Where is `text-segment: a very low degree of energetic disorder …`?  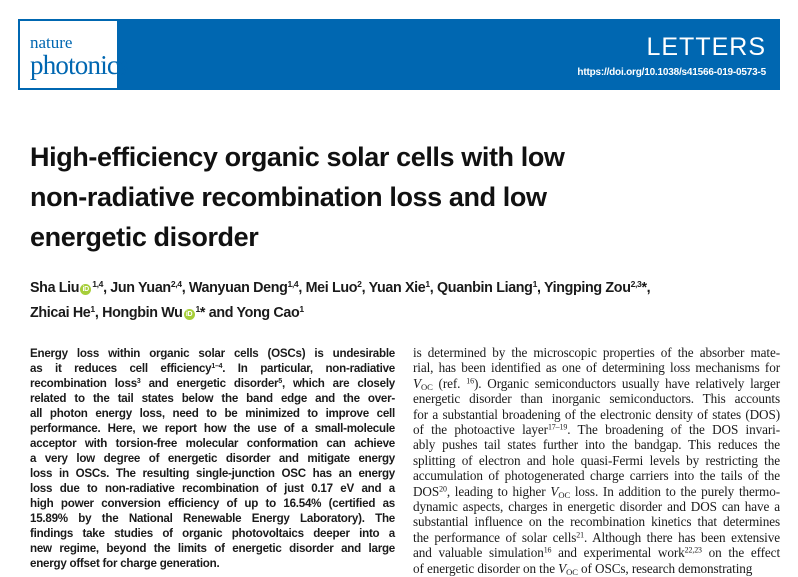
text-segment: a very low degree of energetic disorder … is located at coordinates (212, 458).